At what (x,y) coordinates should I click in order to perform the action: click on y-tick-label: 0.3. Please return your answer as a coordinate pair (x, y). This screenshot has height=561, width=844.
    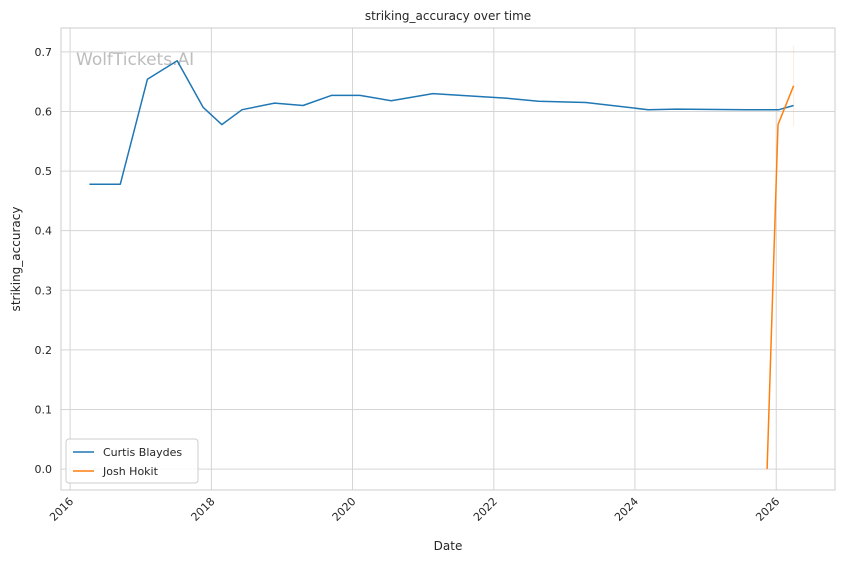
    Looking at the image, I should click on (44, 290).